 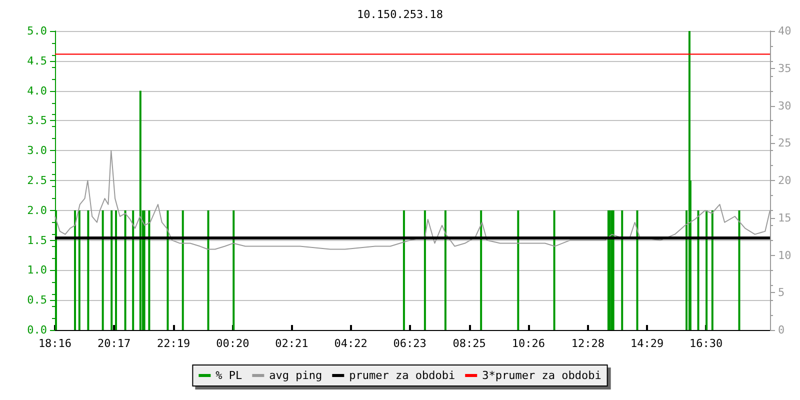 What do you see at coordinates (295, 375) in the screenshot?
I see `legend-label: avg ping` at bounding box center [295, 375].